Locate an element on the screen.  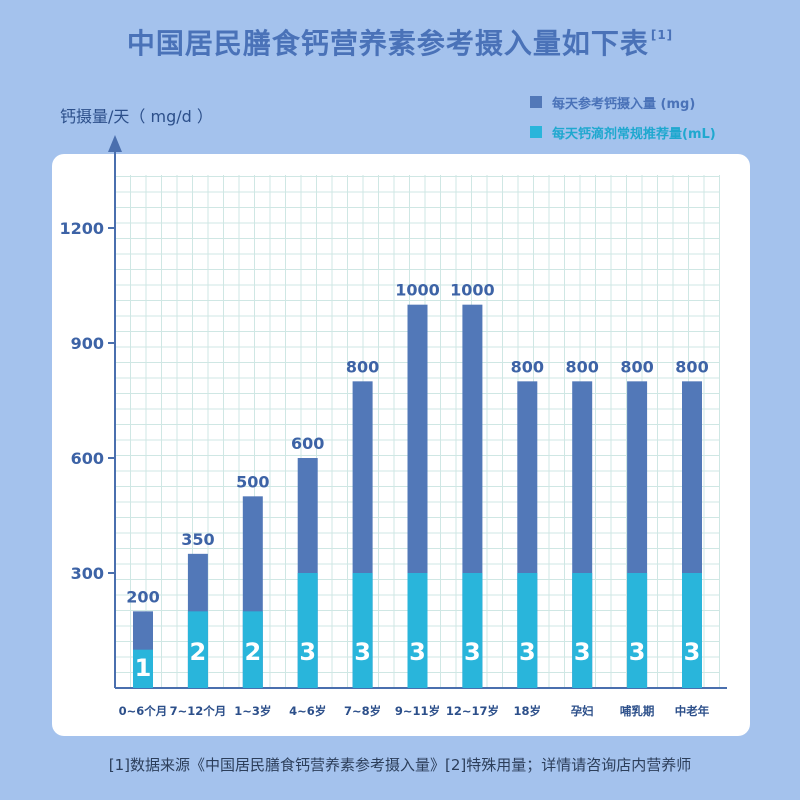
drops-value-label: 1 is located at coordinates (143, 668).